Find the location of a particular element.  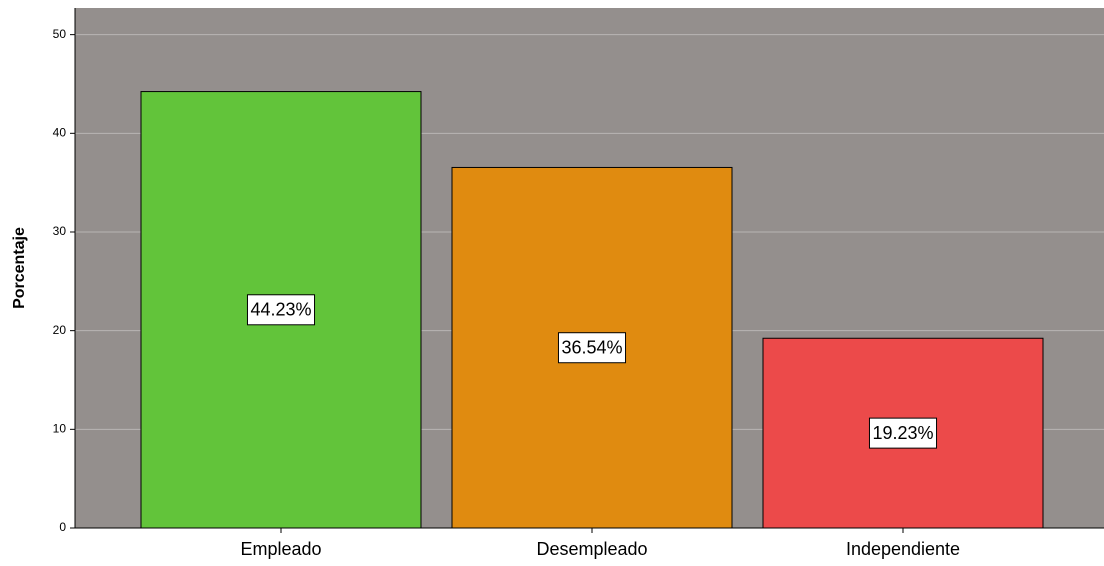

y-tick-label: 30 is located at coordinates (60, 231).